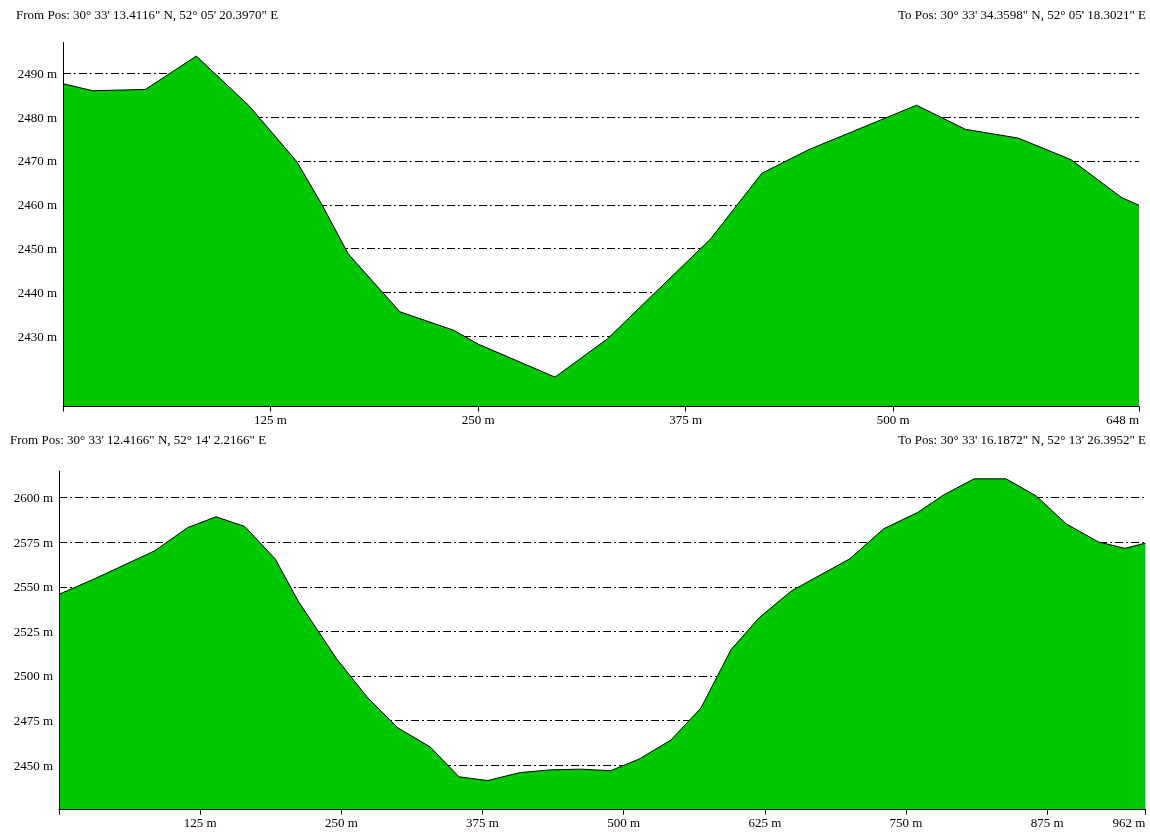 The width and height of the screenshot is (1150, 835). I want to click on y-tick-label: 2460 m, so click(37, 205).